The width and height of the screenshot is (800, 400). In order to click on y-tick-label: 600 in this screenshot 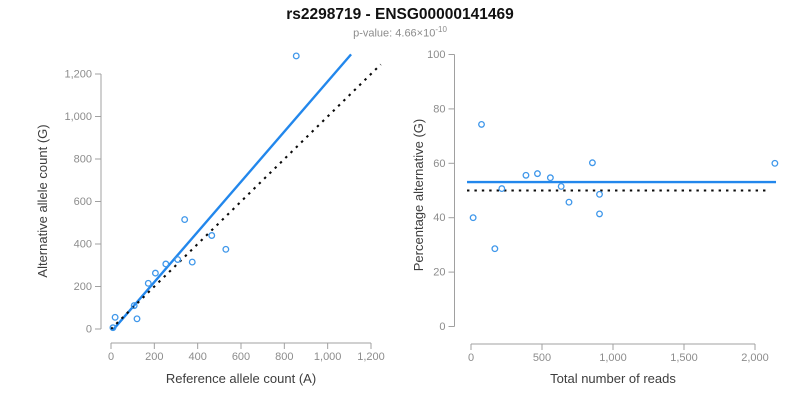, I will do `click(83, 202)`.